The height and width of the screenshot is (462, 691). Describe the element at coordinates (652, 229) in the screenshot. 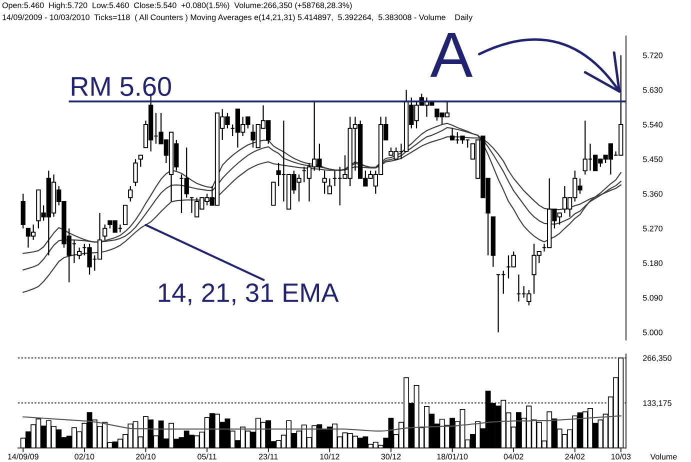

I see `y-tick-label: 5.270` at that location.